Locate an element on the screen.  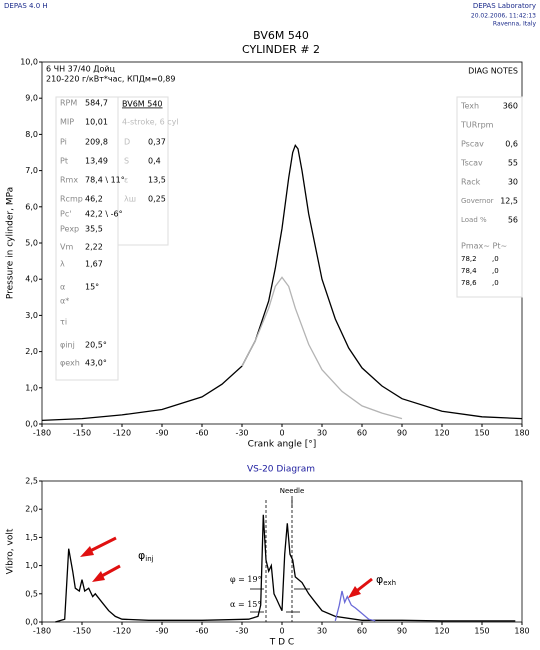
y-tick-label: 8,0 is located at coordinates (31, 134).